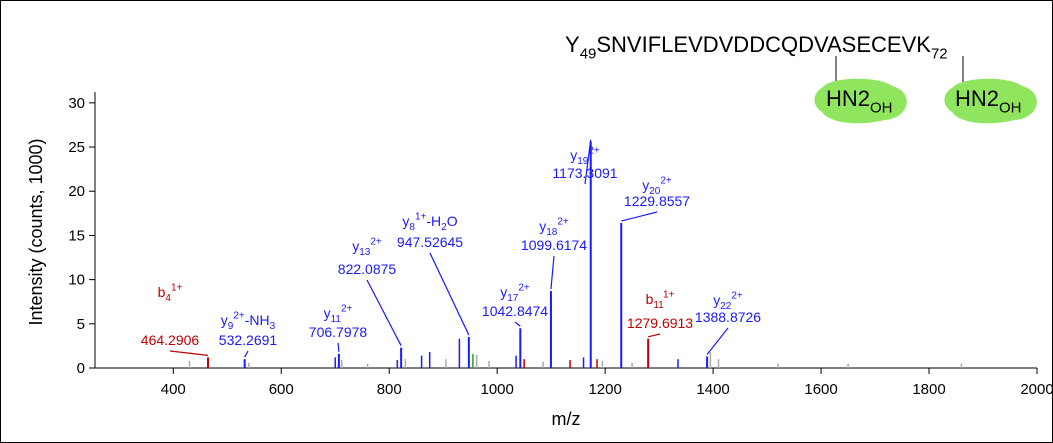 This screenshot has height=443, width=1053. What do you see at coordinates (433, 221) in the screenshot?
I see `text-part: -H` at bounding box center [433, 221].